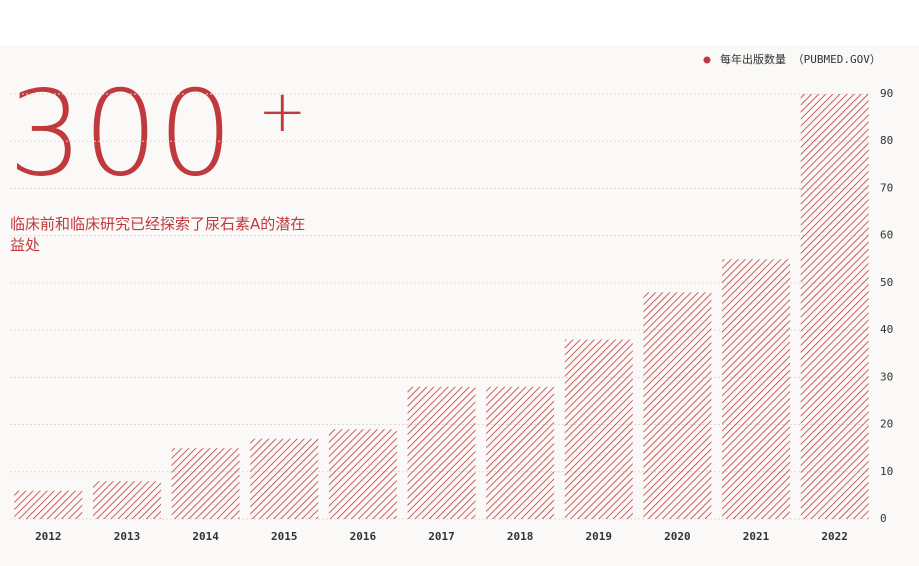 This screenshot has height=566, width=919. What do you see at coordinates (886, 471) in the screenshot?
I see `y-tick-label: 10` at bounding box center [886, 471].